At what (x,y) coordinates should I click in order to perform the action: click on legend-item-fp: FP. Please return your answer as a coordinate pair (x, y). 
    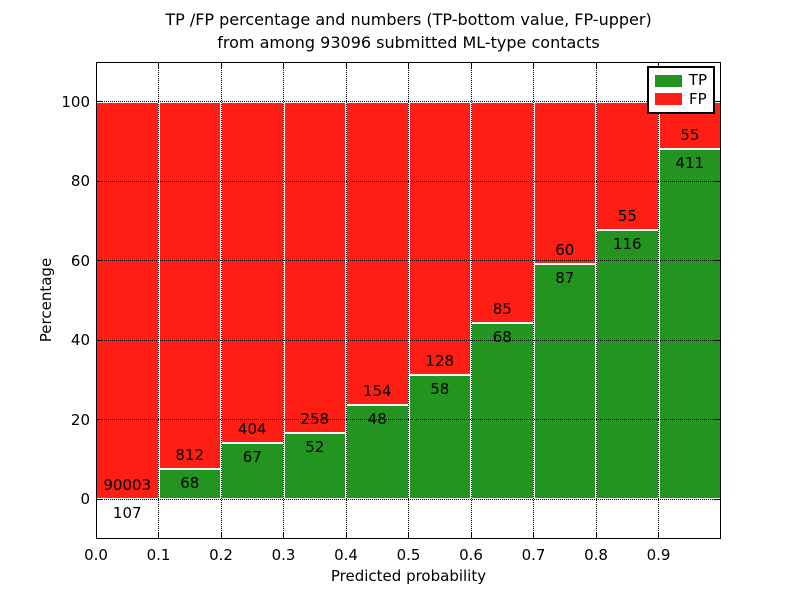
    Looking at the image, I should click on (681, 98).